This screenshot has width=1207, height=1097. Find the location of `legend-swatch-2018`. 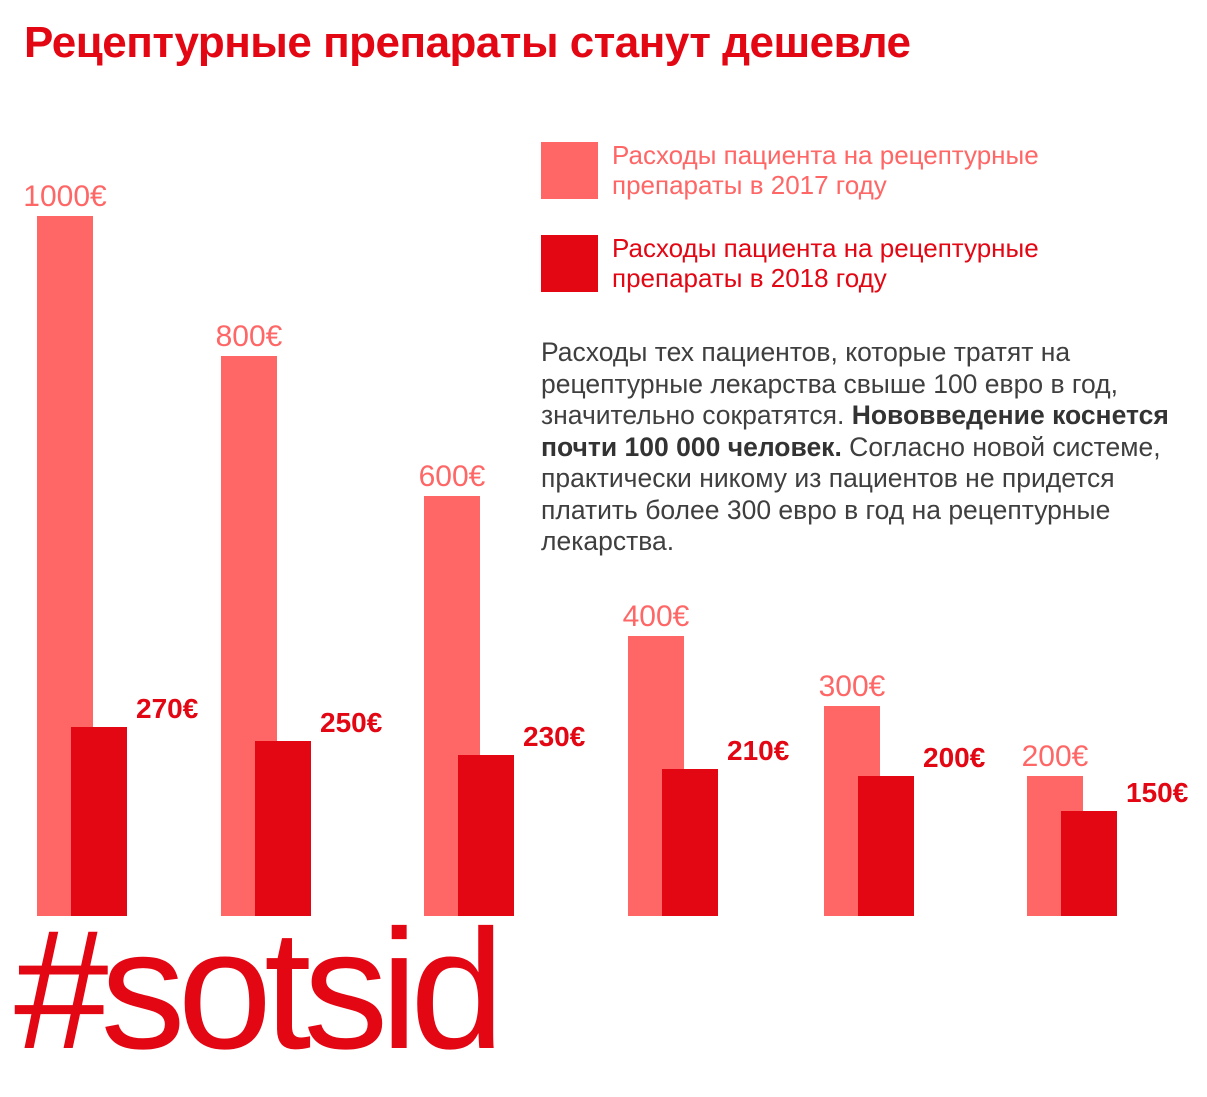

legend-swatch-2018 is located at coordinates (569, 263).